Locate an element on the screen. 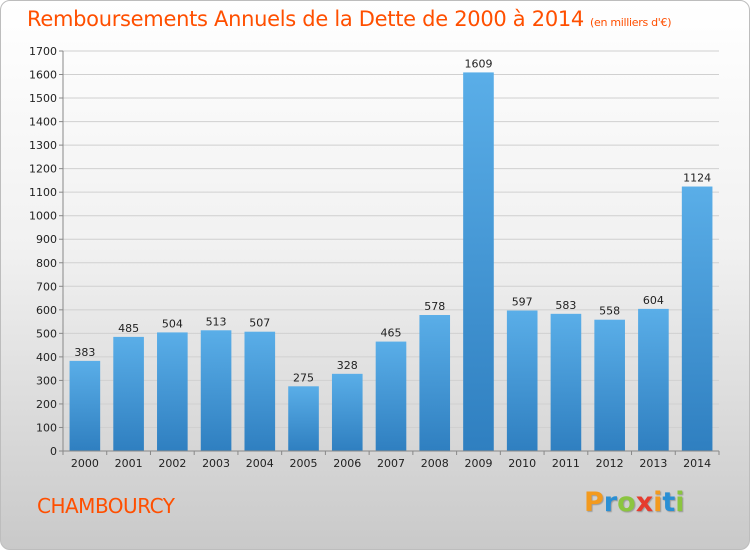  x-tick-label: 2004 is located at coordinates (260, 463).